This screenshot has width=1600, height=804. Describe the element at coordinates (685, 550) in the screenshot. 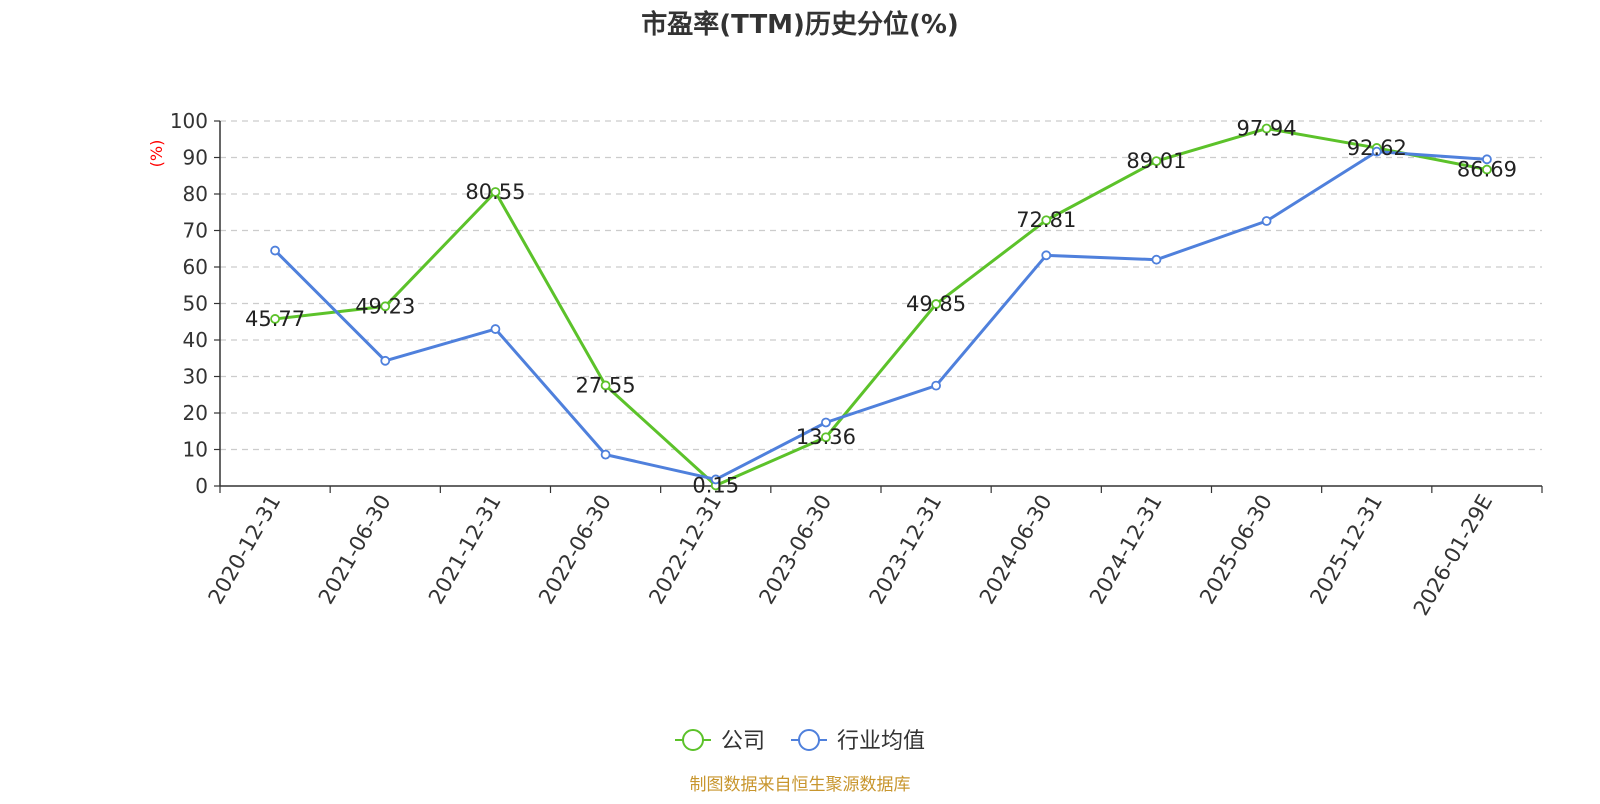

I see `x-tick-label: 2022-12-31` at that location.